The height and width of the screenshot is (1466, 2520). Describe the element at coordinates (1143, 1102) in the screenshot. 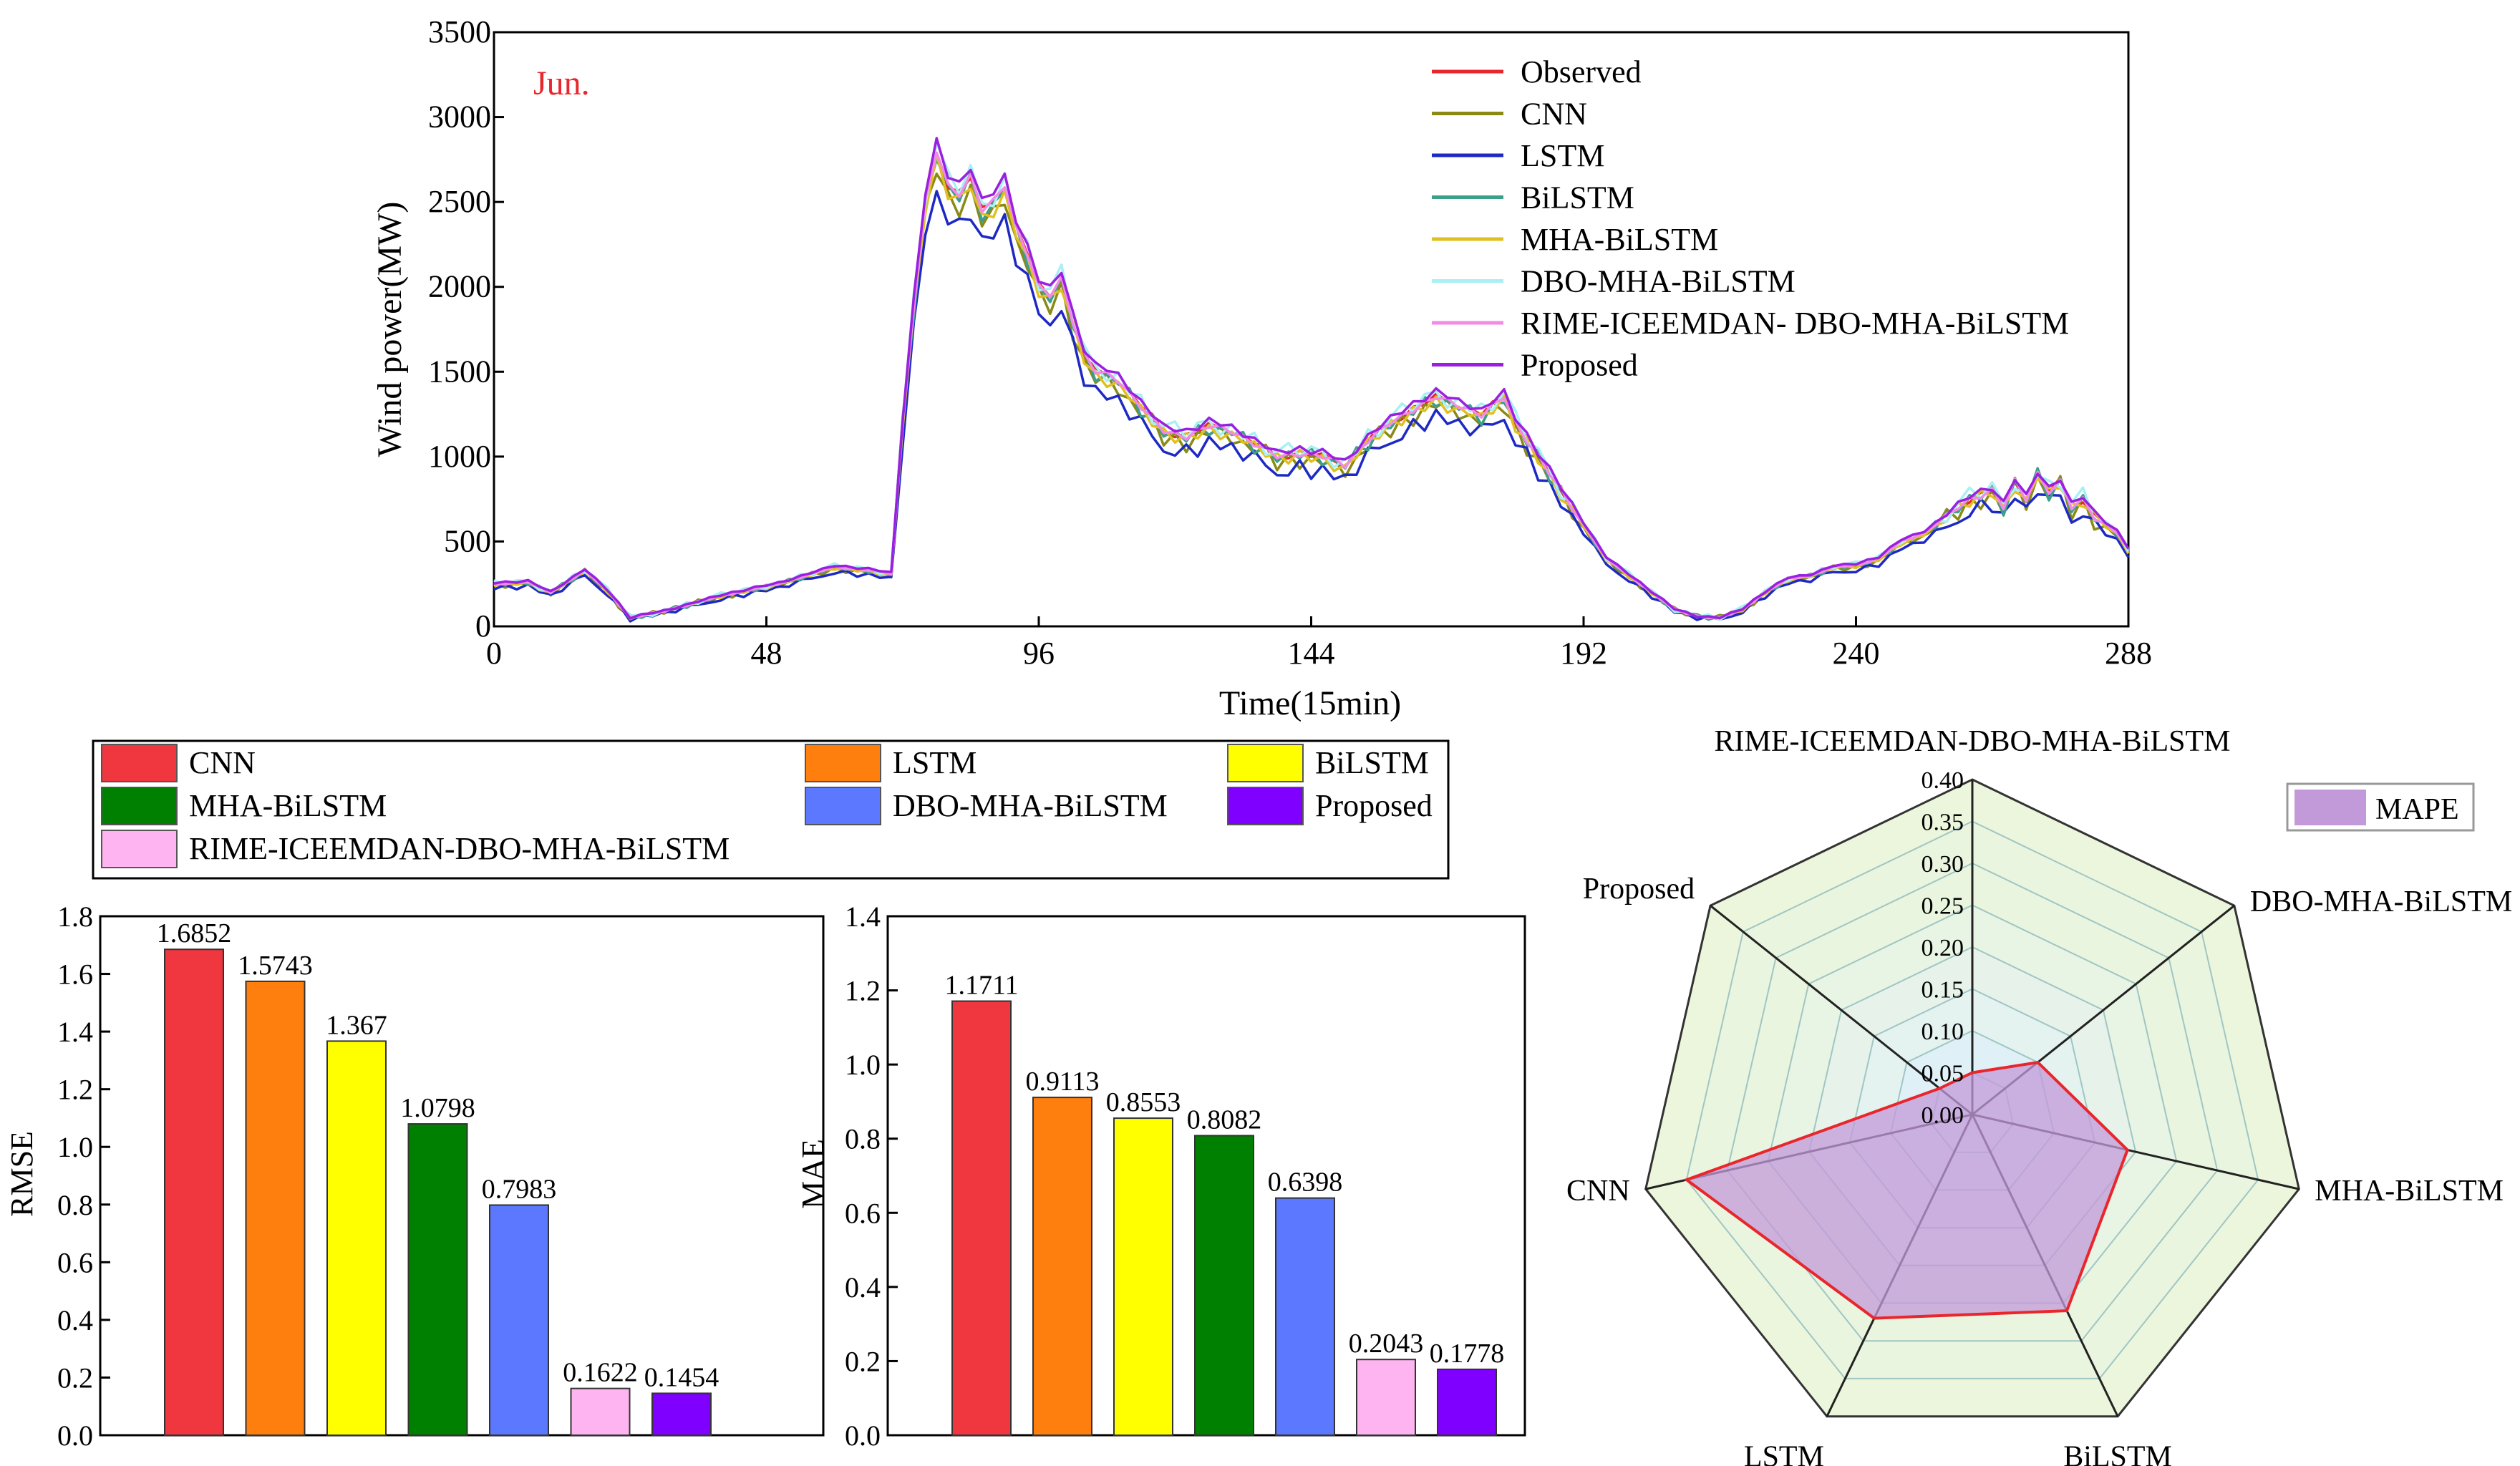

I see `bar-value-label: 0.8553` at that location.